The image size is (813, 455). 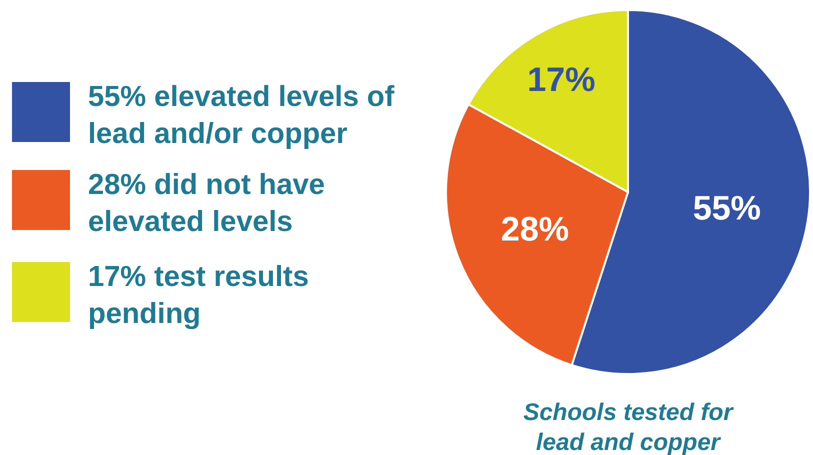 What do you see at coordinates (206, 203) in the screenshot?
I see `legend-label: 28% did not have elevated levels` at bounding box center [206, 203].